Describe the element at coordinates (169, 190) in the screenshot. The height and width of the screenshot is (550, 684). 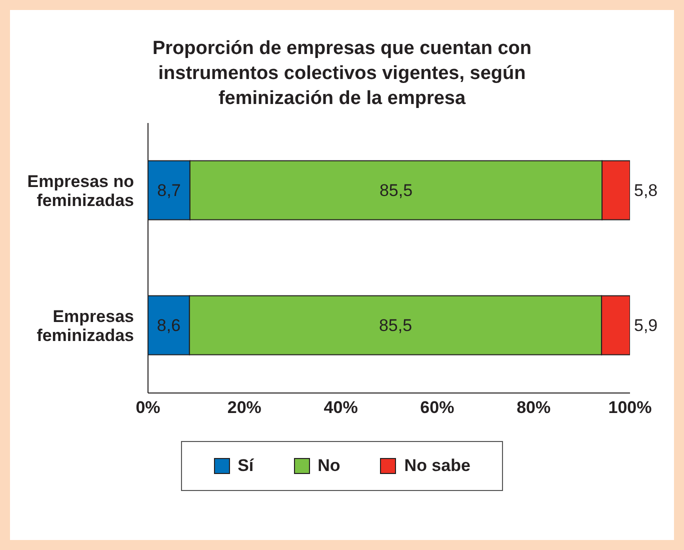
I see `data-label: 8,7` at that location.